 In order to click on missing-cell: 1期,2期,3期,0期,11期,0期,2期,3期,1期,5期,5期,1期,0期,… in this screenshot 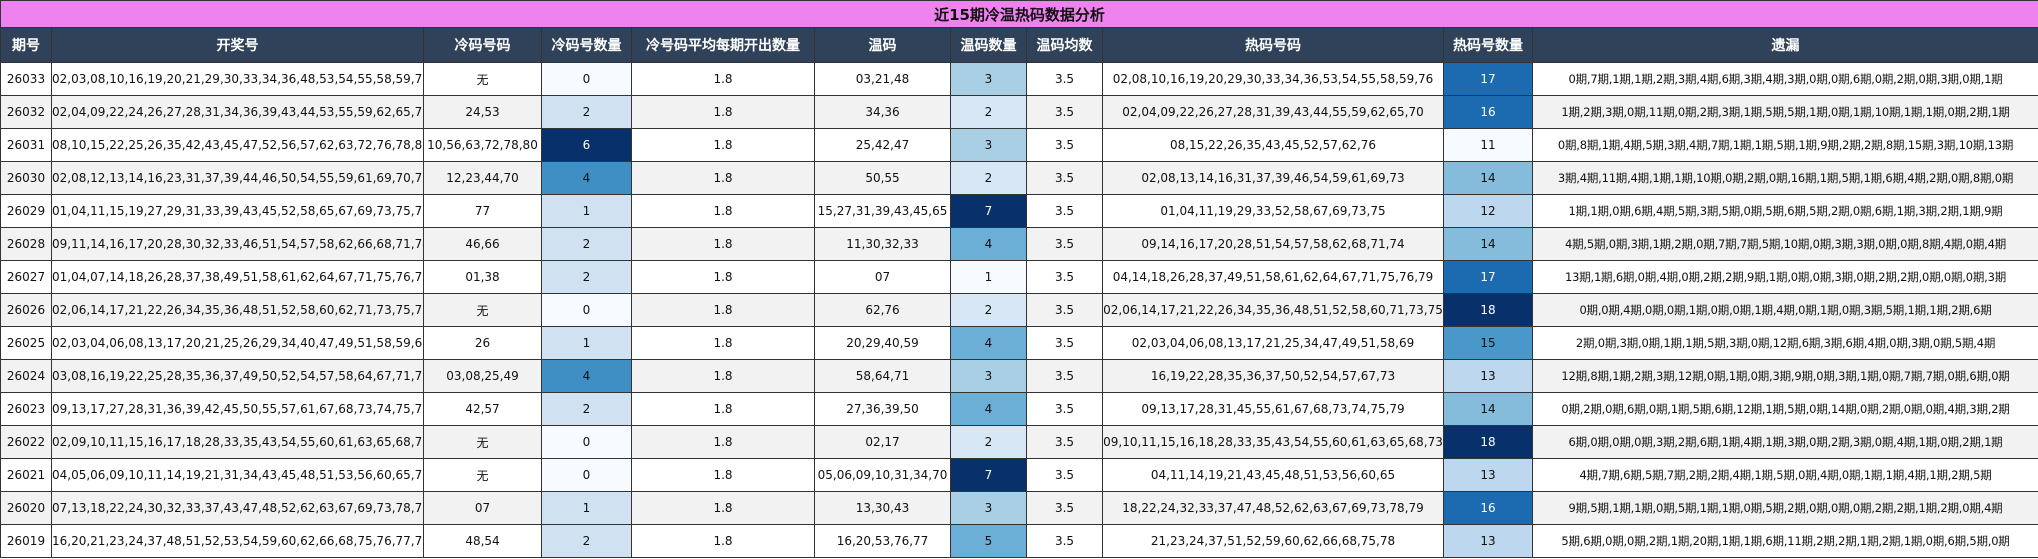, I will do `click(1784, 112)`.